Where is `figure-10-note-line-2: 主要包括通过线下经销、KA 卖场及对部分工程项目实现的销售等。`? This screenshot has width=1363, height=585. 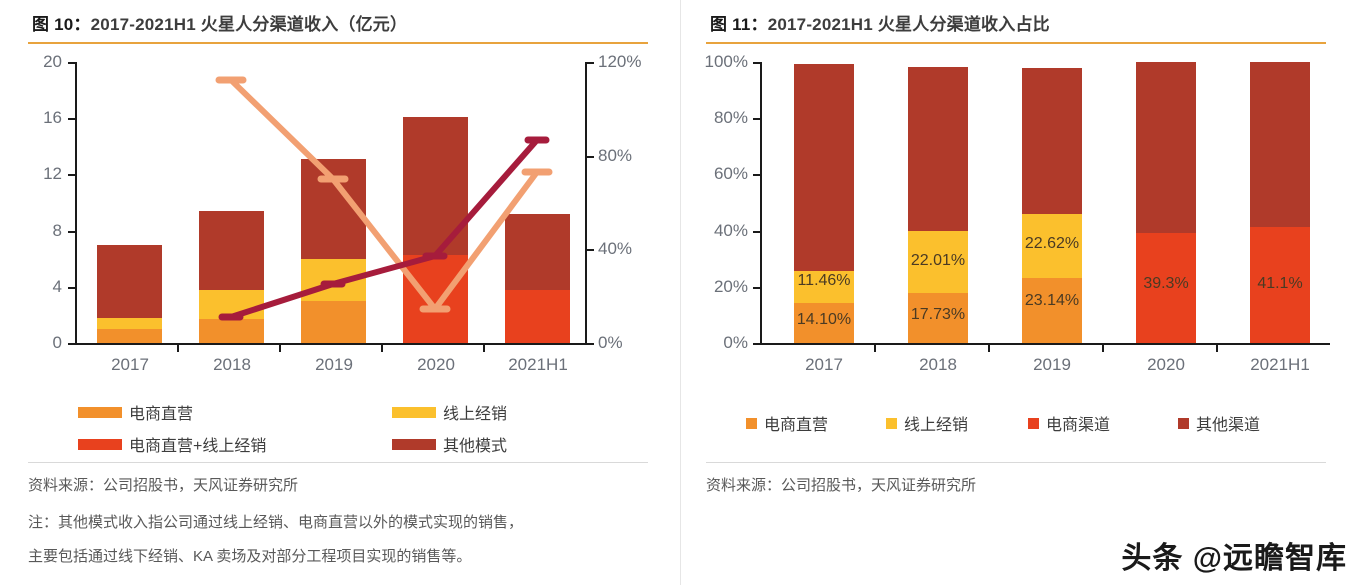 figure-10-note-line-2: 主要包括通过线下经销、KA 卖场及对部分工程项目实现的销售等。 is located at coordinates (250, 556).